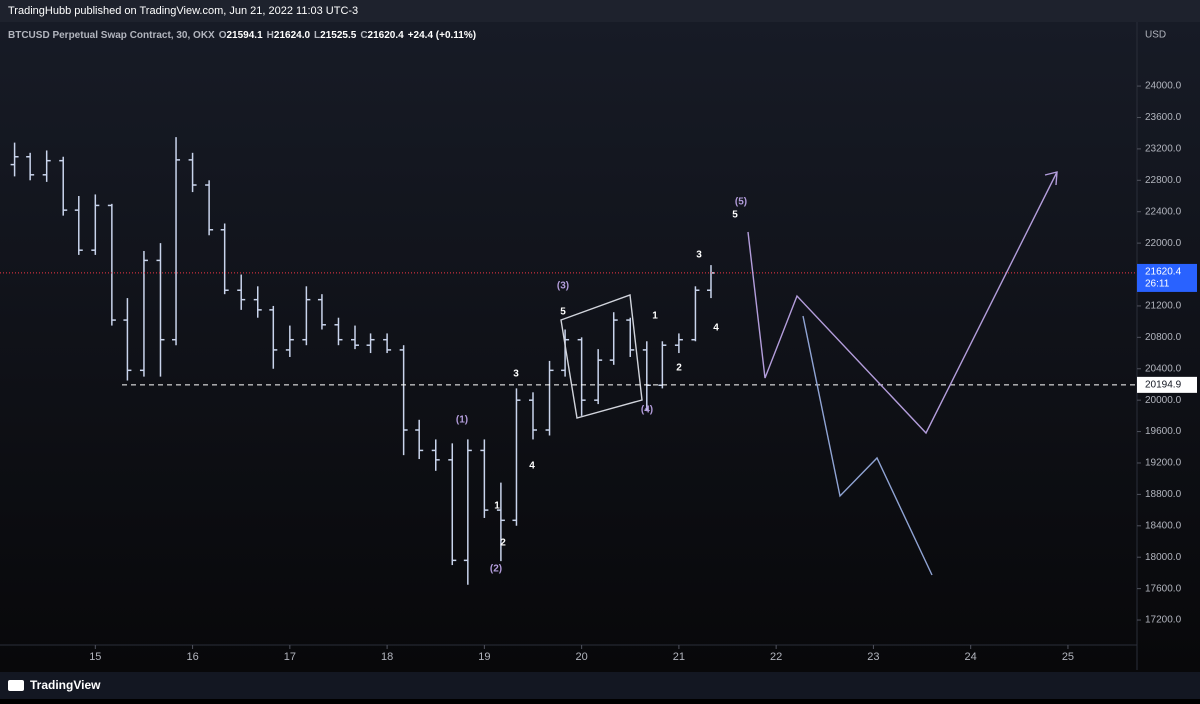 The image size is (1200, 704). Describe the element at coordinates (563, 286) in the screenshot. I see `wave-label: (3)` at that location.